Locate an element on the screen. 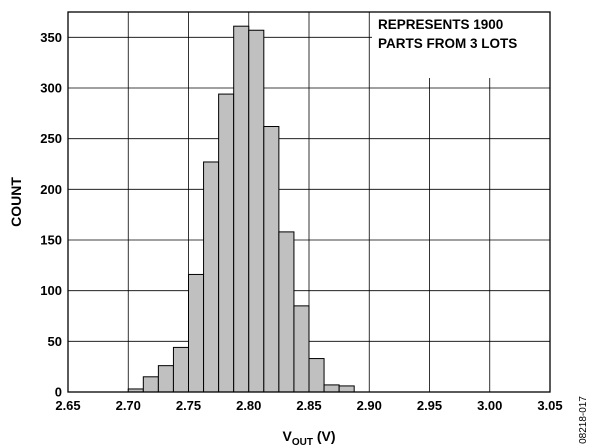  annotation-line-2: PARTS FROM 3 LOTS is located at coordinates (447, 43).